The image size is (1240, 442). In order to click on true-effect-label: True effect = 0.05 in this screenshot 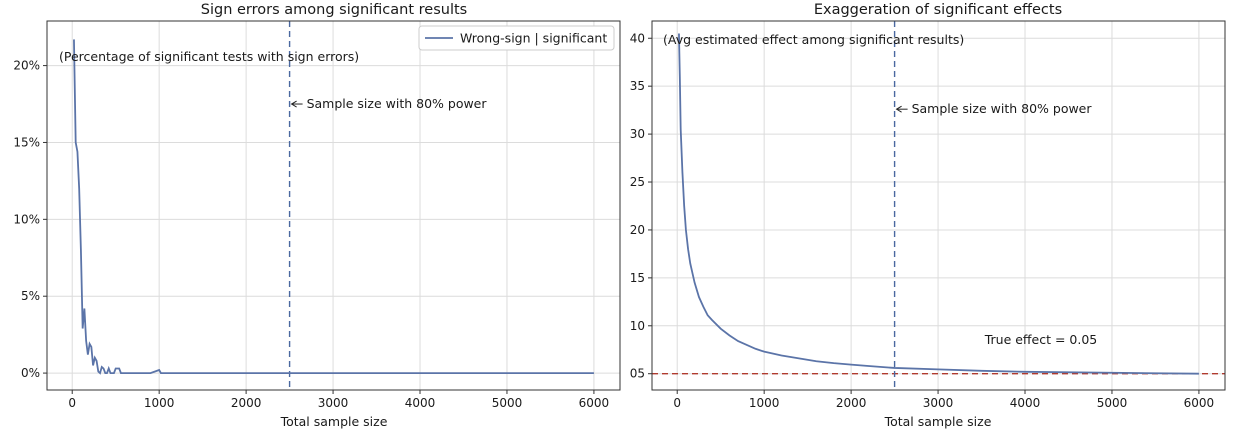, I will do `click(1041, 339)`.